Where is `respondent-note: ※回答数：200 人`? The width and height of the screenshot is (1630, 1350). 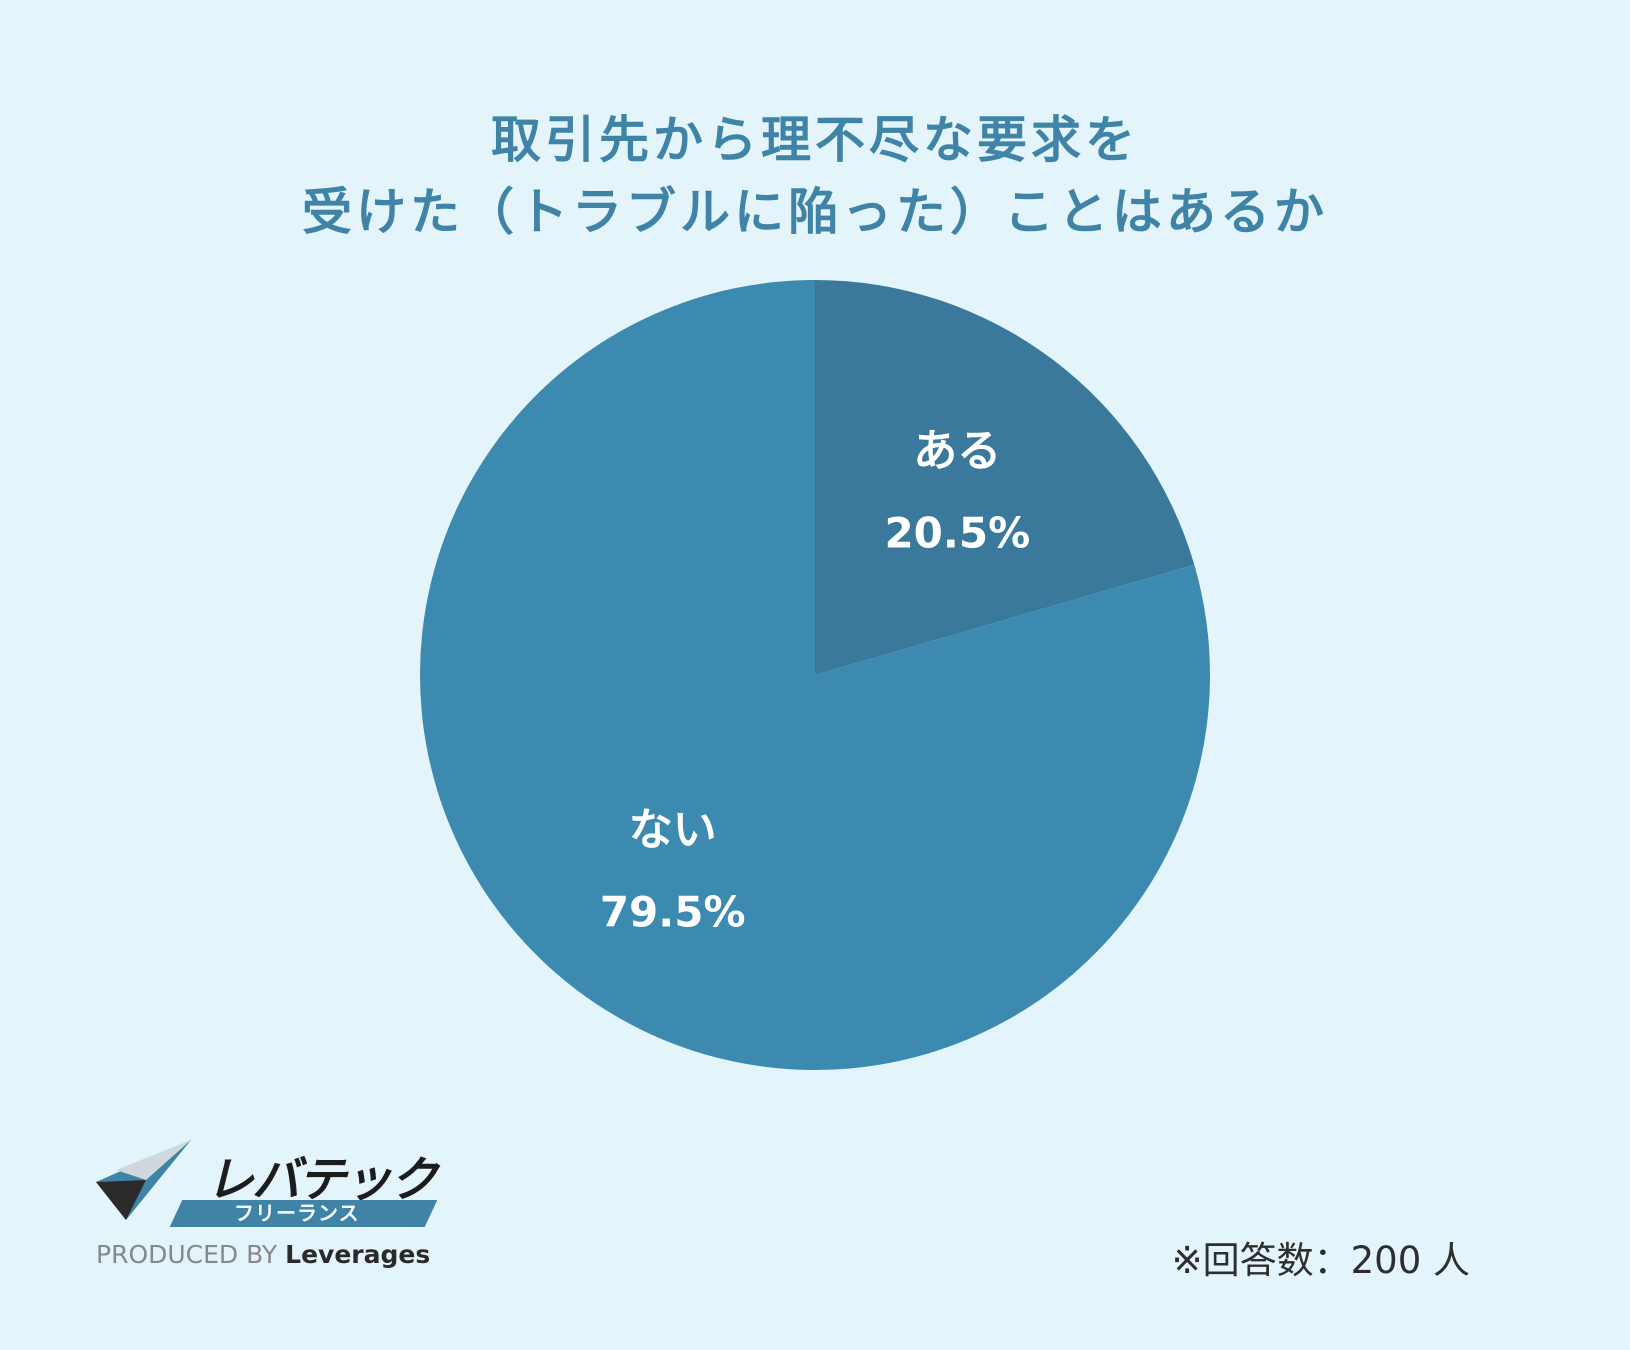
respondent-note: ※回答数：200 人 is located at coordinates (1320, 1260).